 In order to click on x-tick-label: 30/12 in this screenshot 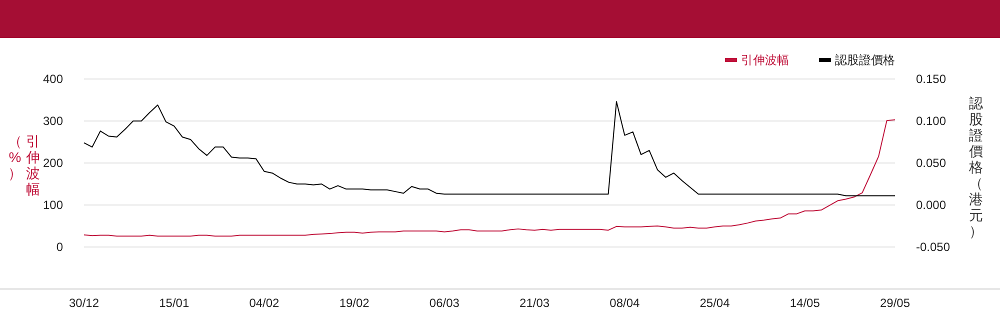, I will do `click(84, 303)`.